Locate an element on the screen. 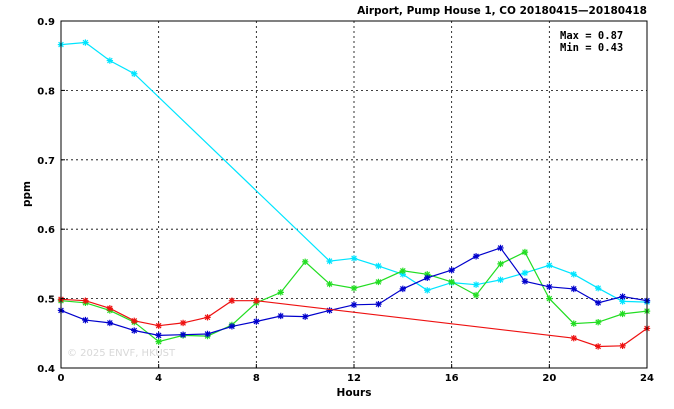 This screenshot has width=674, height=409. min-annotation: Min = 0.43 is located at coordinates (591, 48).